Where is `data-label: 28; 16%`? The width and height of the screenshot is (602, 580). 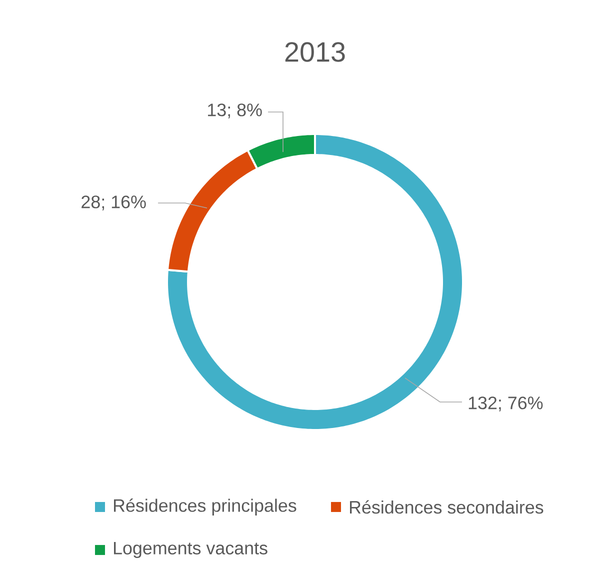
data-label: 28; 16% is located at coordinates (114, 203).